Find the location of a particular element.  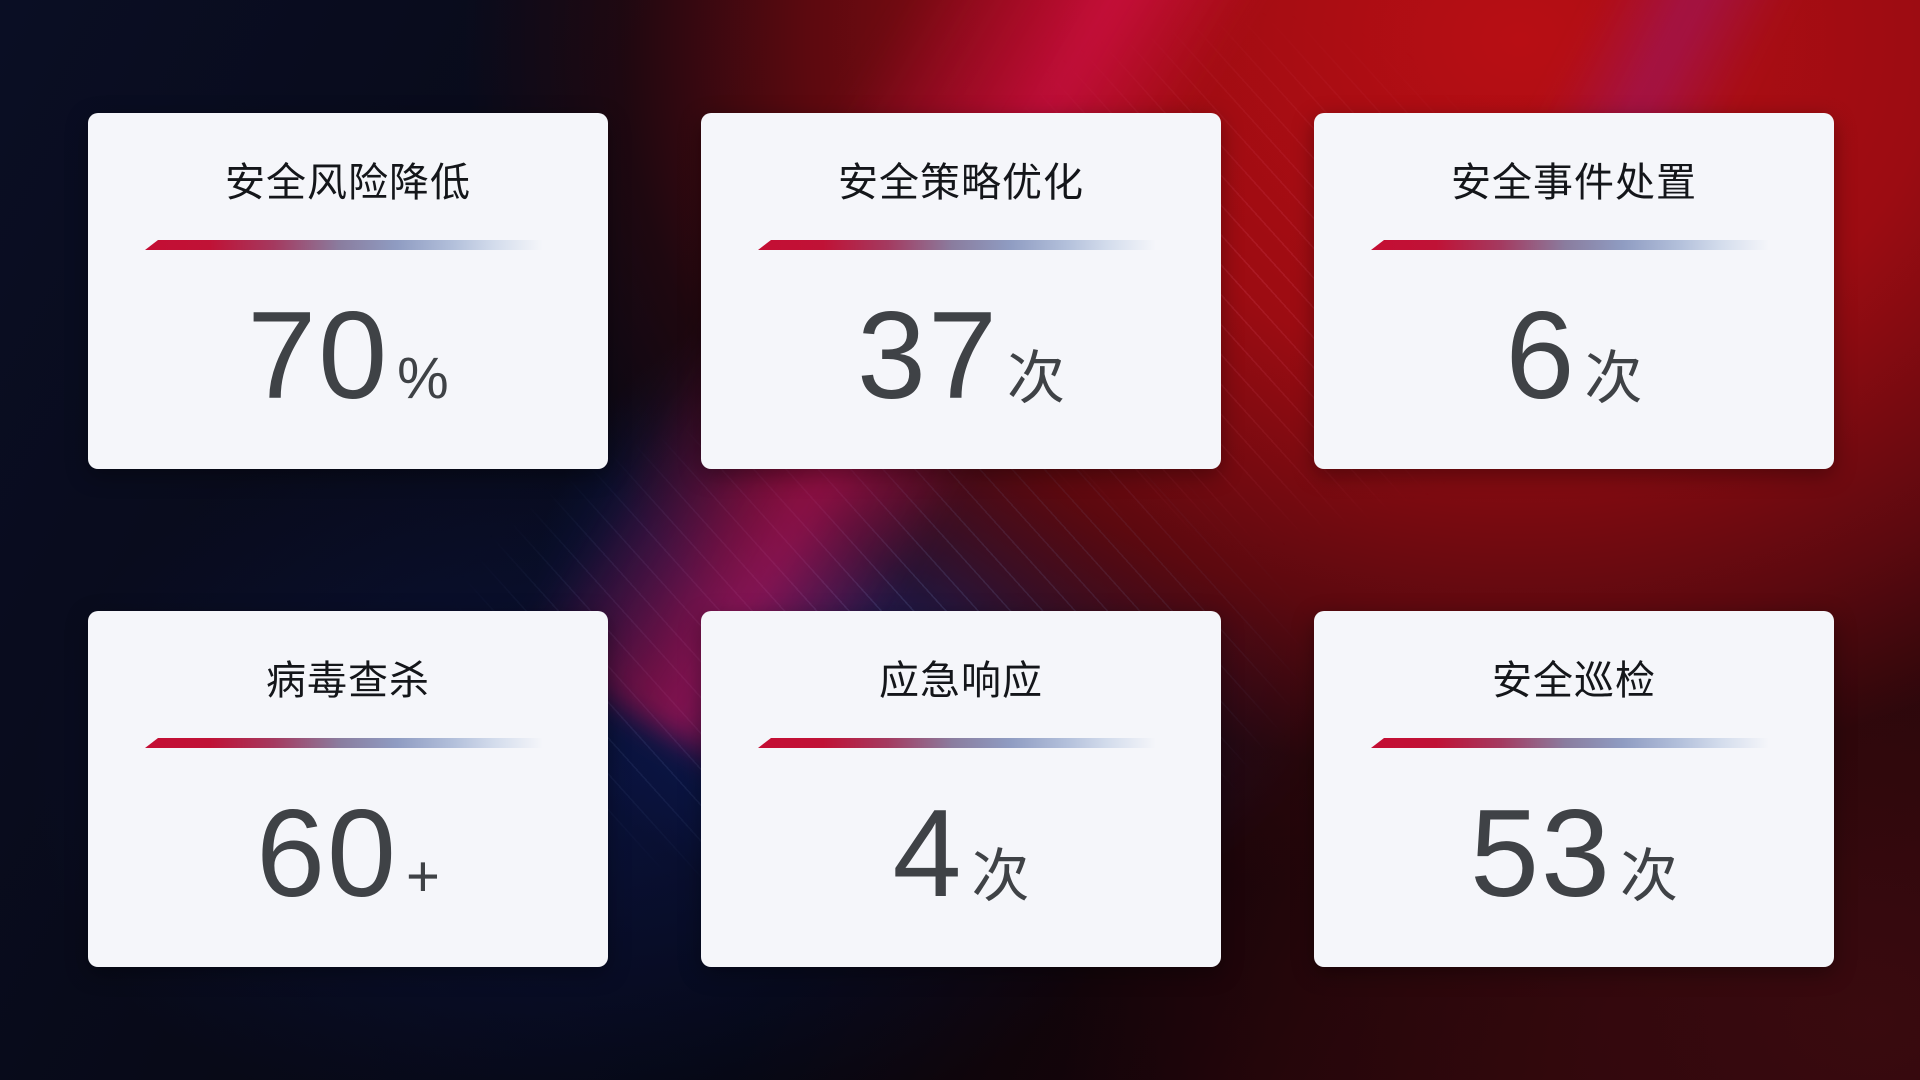

card-value: 37 is located at coordinates (928, 356).